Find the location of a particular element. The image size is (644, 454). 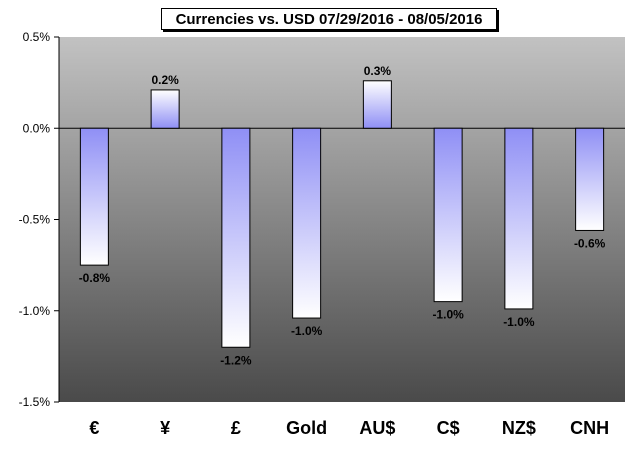

y-tick-label: -1.0% is located at coordinates (35, 311).